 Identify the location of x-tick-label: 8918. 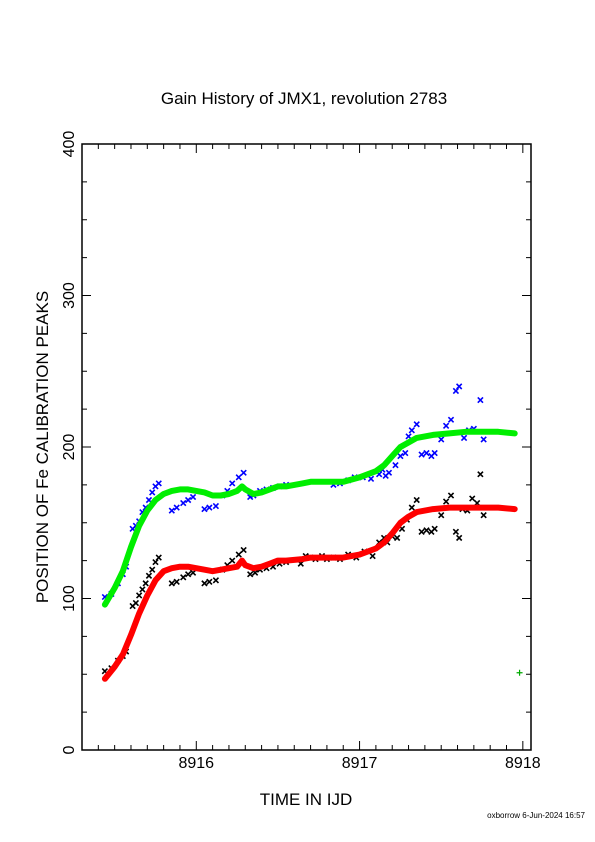
(523, 763).